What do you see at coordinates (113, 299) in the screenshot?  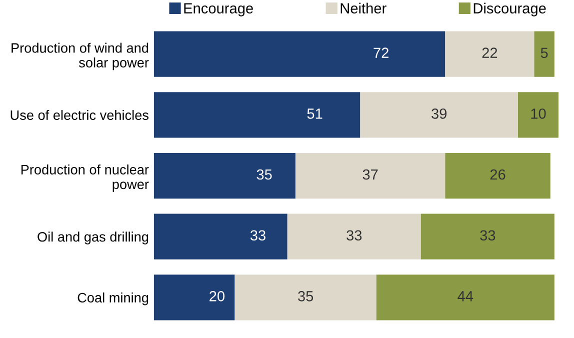 I see `y-tick-label: Coal mining` at bounding box center [113, 299].